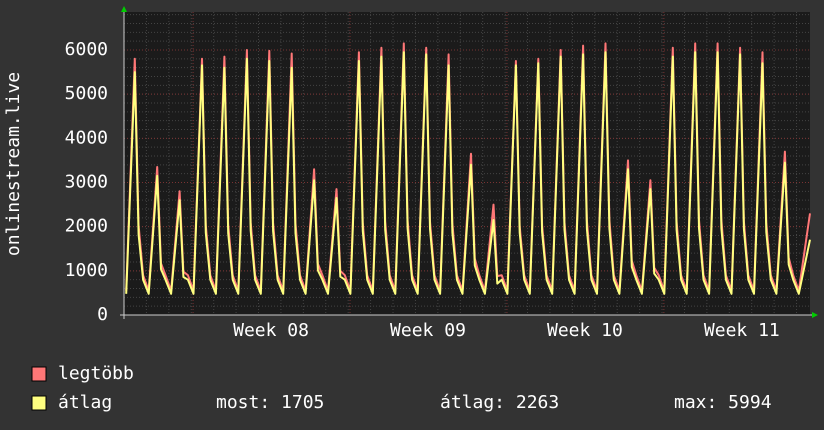 The image size is (824, 430). Describe the element at coordinates (86, 226) in the screenshot. I see `y-tick-label: 2000` at that location.